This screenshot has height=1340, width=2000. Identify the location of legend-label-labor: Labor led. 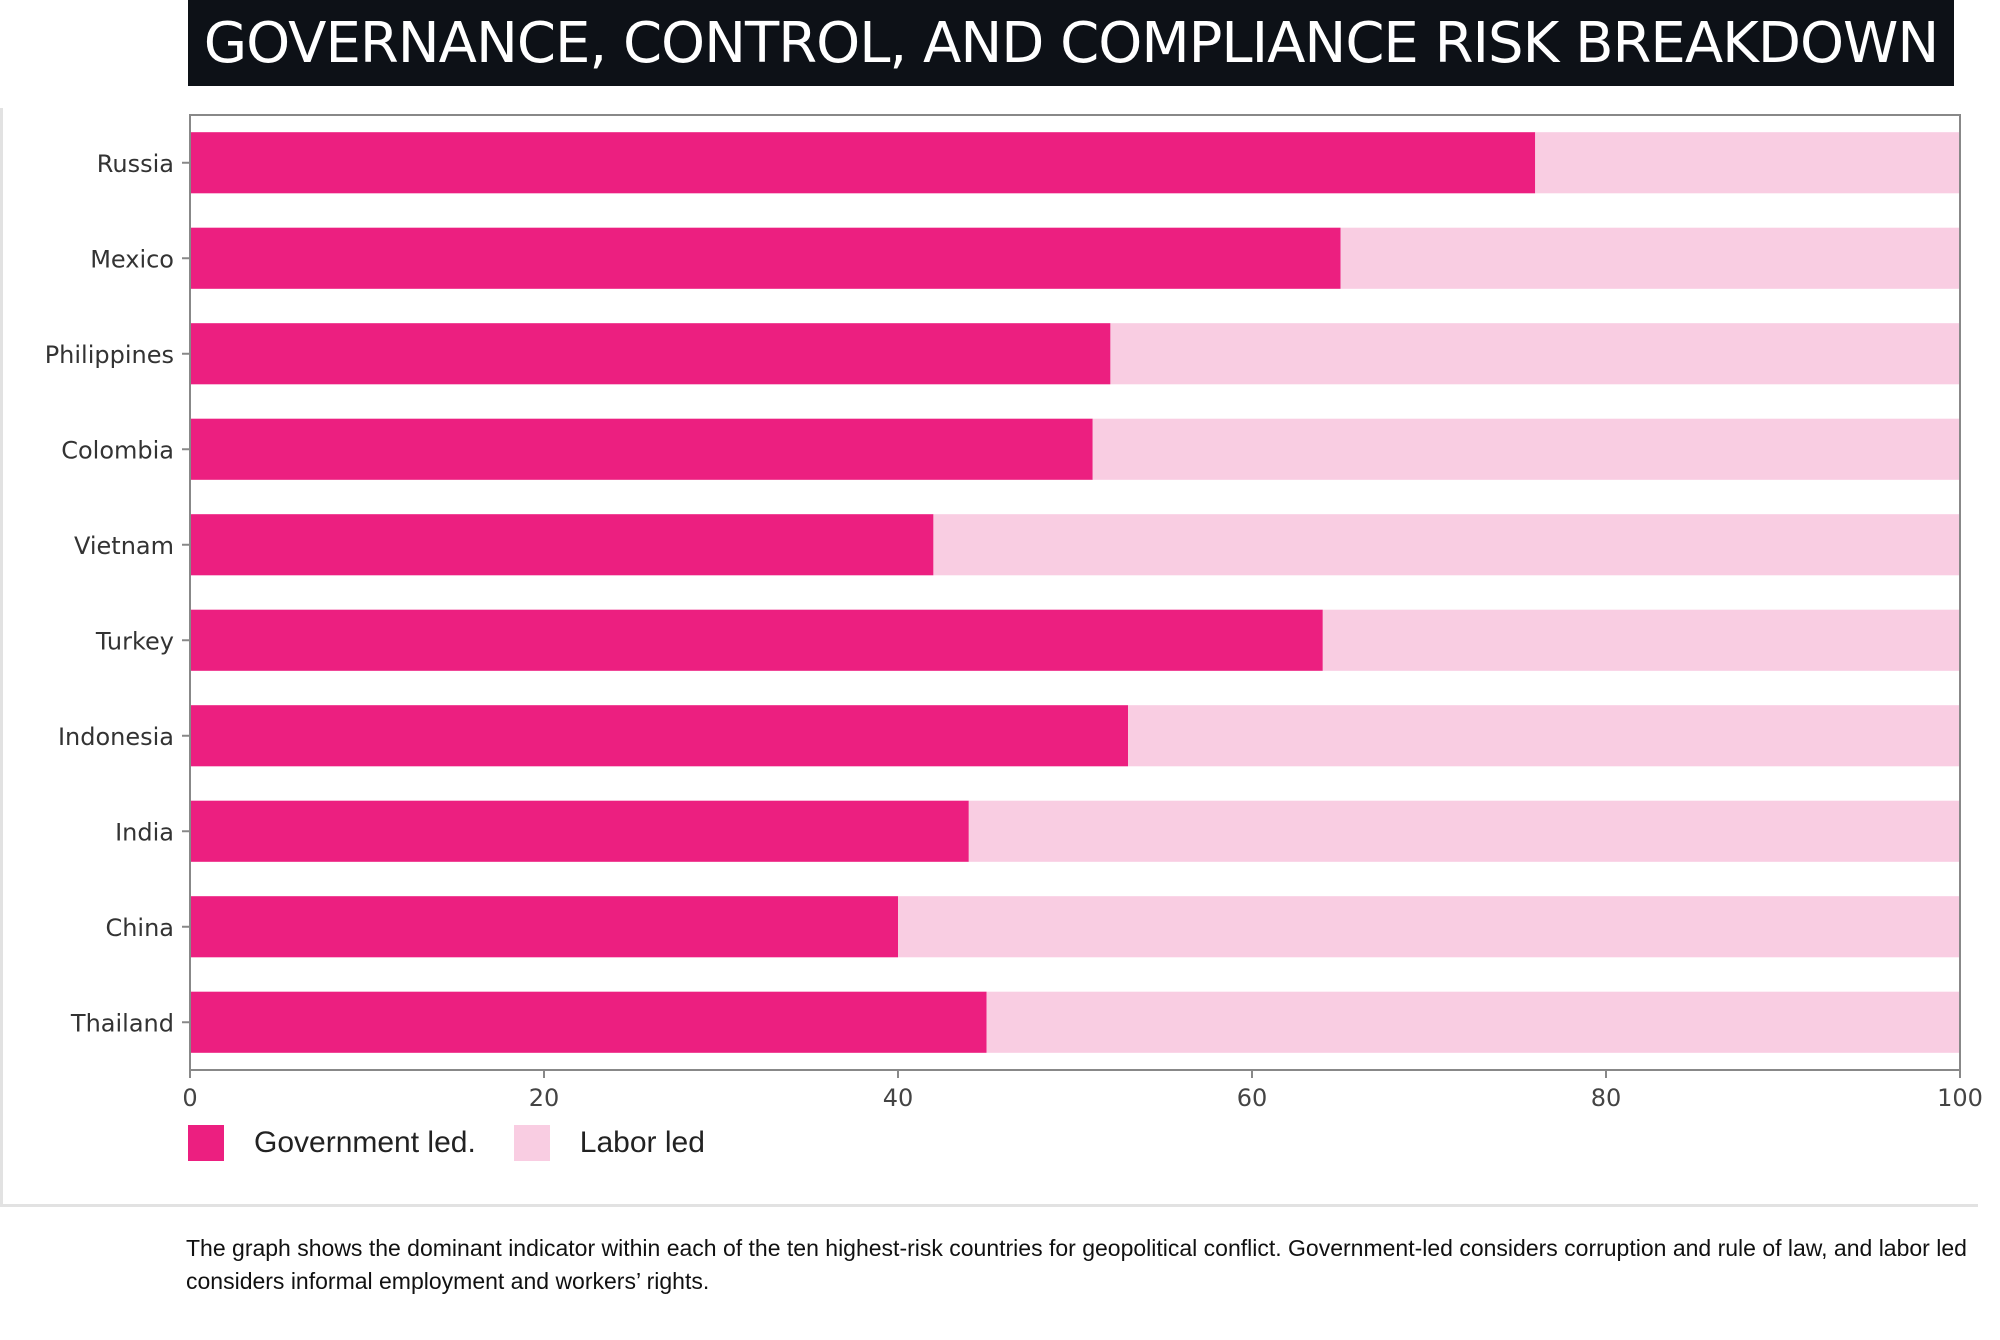
(642, 1142).